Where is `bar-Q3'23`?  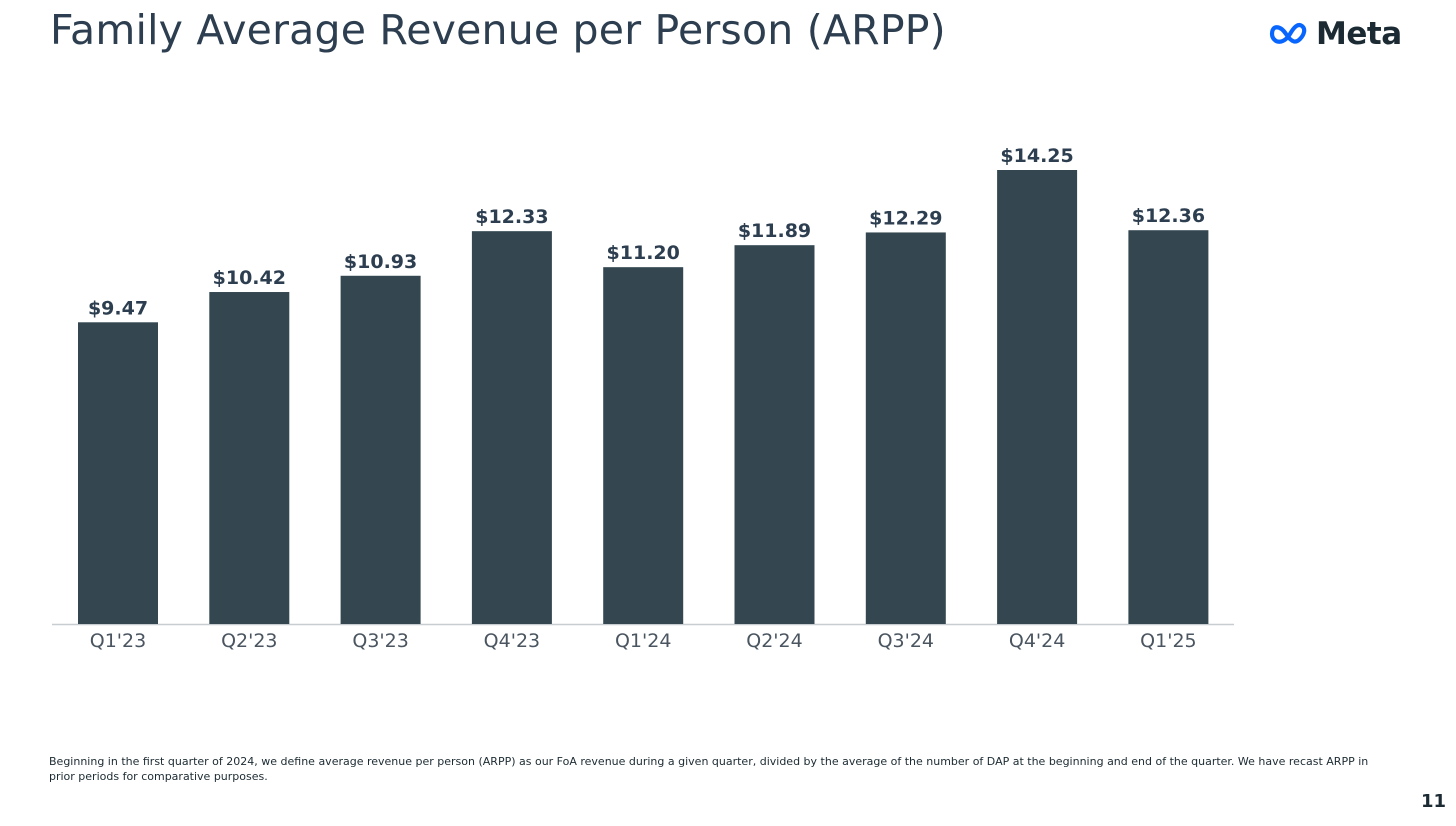 bar-Q3'23 is located at coordinates (380, 449).